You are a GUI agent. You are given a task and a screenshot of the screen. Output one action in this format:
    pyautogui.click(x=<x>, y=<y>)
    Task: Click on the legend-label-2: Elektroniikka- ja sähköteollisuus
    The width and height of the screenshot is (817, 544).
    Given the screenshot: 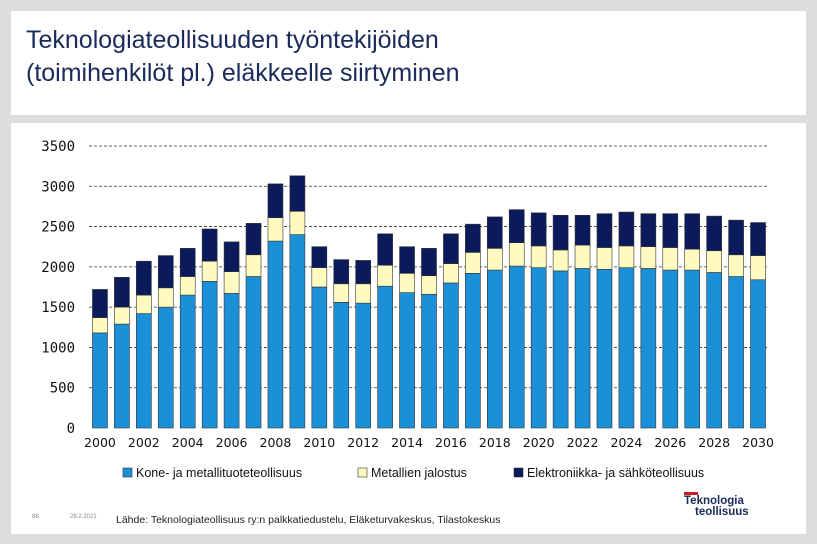 What is the action you would take?
    pyautogui.click(x=615, y=473)
    